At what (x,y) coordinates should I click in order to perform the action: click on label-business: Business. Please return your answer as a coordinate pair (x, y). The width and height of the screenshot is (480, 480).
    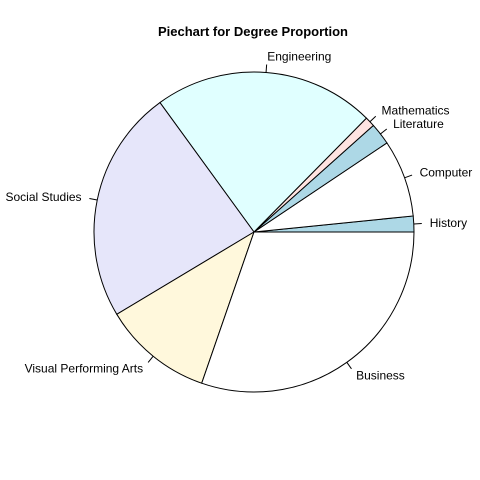
    Looking at the image, I should click on (380, 375).